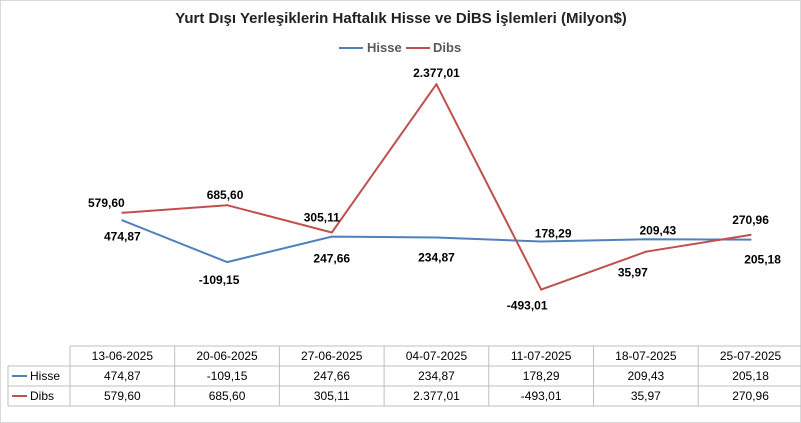 The height and width of the screenshot is (423, 801). What do you see at coordinates (541, 376) in the screenshot?
I see `table-cell: 178,29` at bounding box center [541, 376].